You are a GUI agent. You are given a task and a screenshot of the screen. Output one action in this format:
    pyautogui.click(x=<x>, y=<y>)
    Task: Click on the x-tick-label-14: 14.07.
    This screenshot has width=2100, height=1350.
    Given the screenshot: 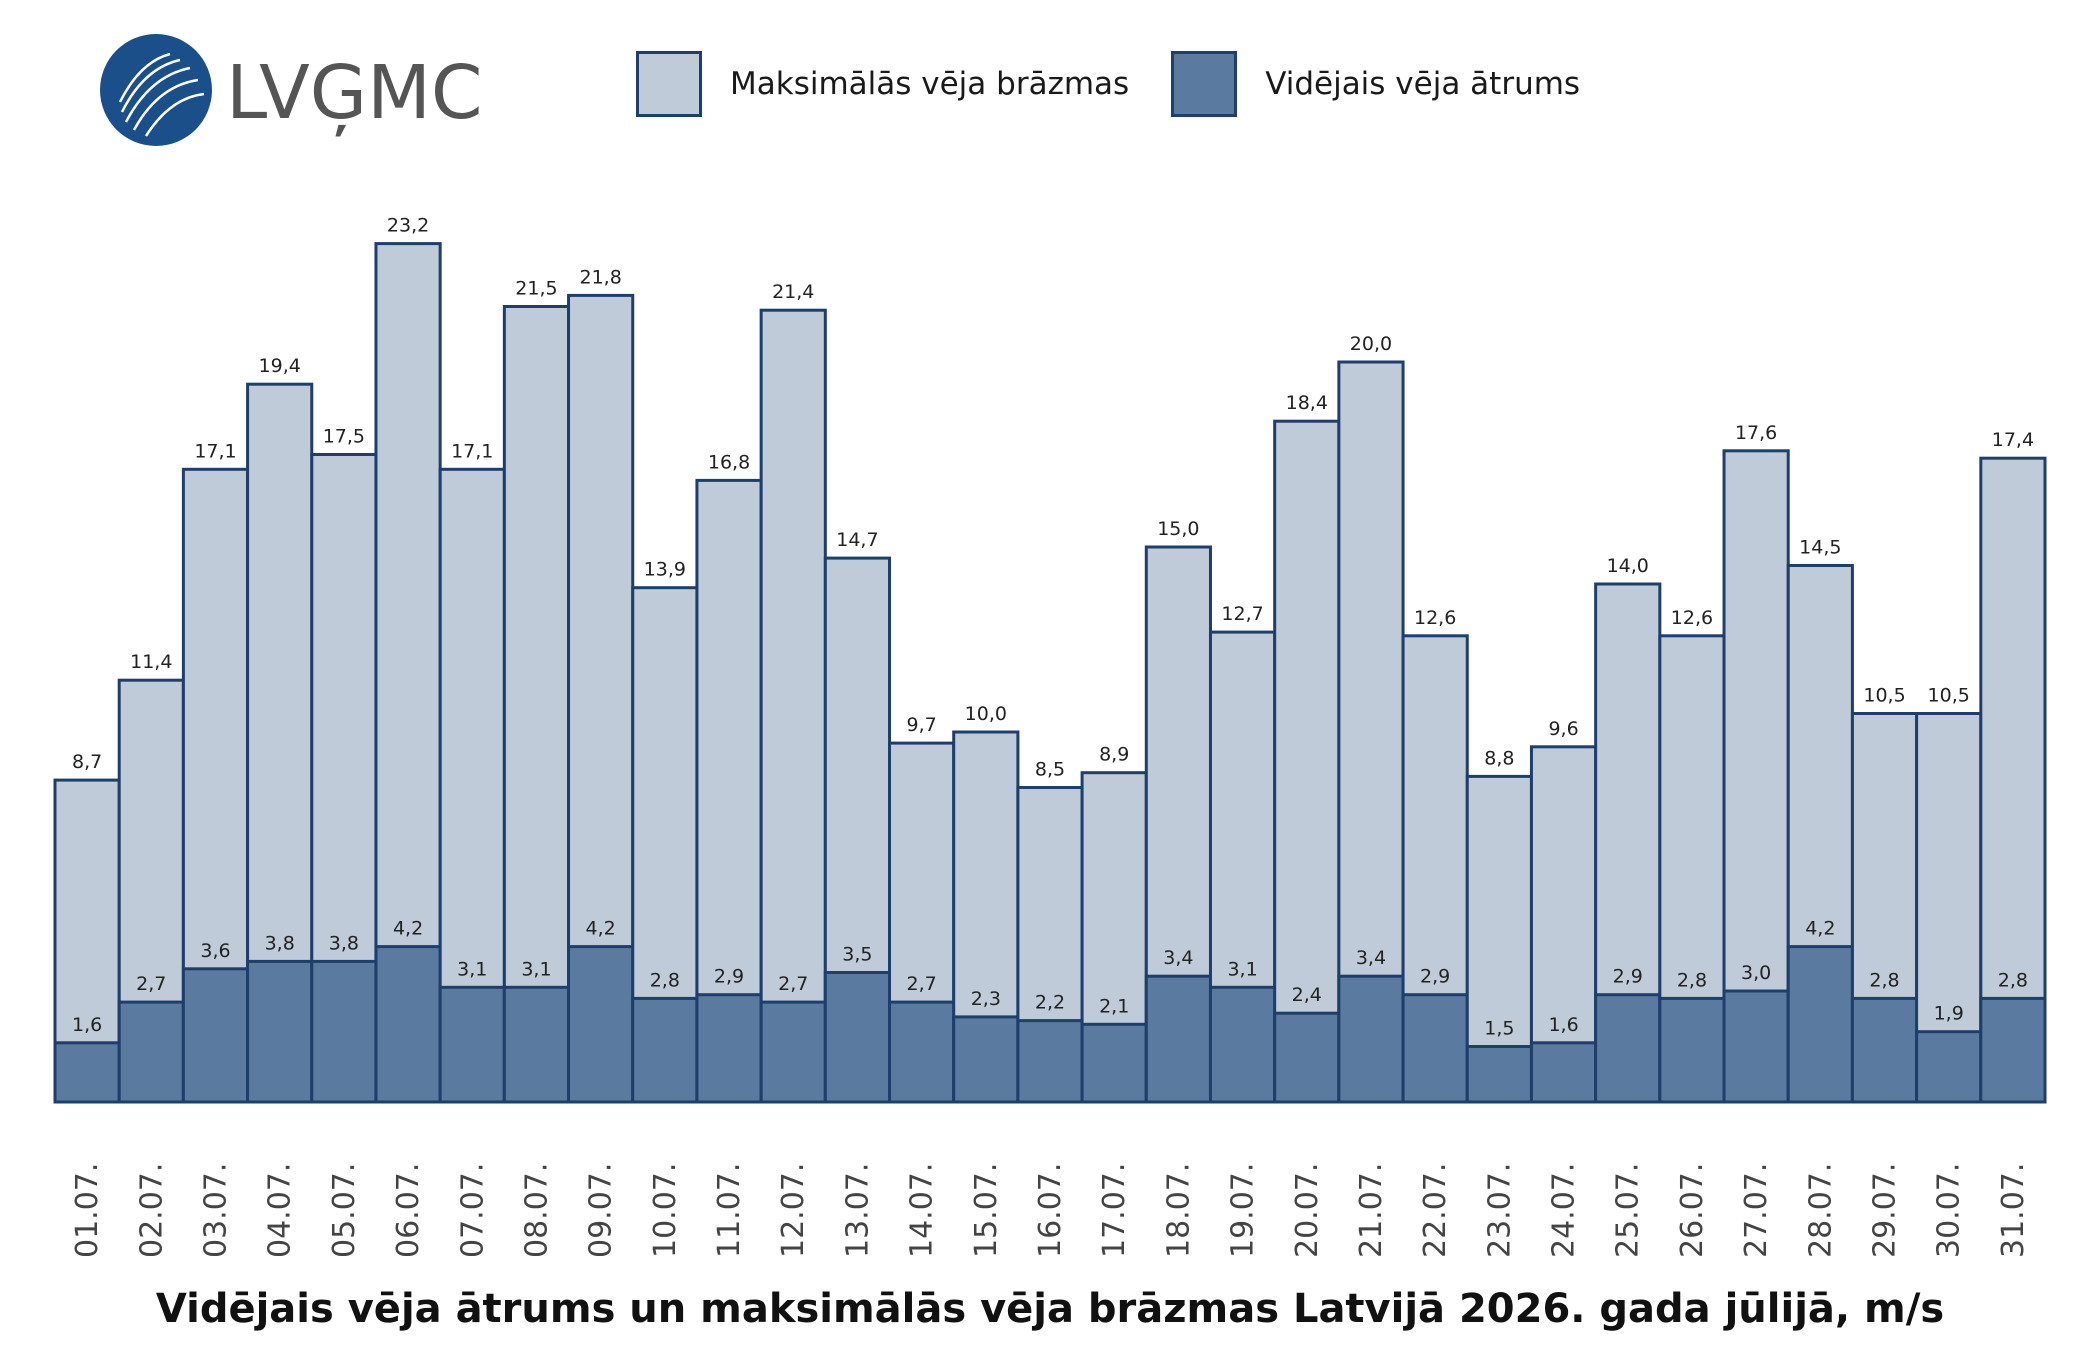 What is the action you would take?
    pyautogui.click(x=922, y=1210)
    